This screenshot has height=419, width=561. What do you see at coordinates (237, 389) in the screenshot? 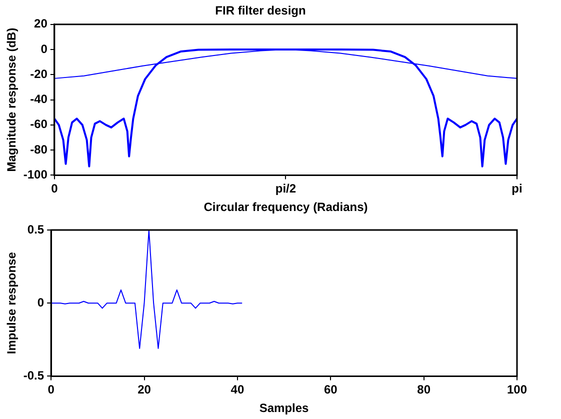
I see `x-tick-label: 40` at bounding box center [237, 389].